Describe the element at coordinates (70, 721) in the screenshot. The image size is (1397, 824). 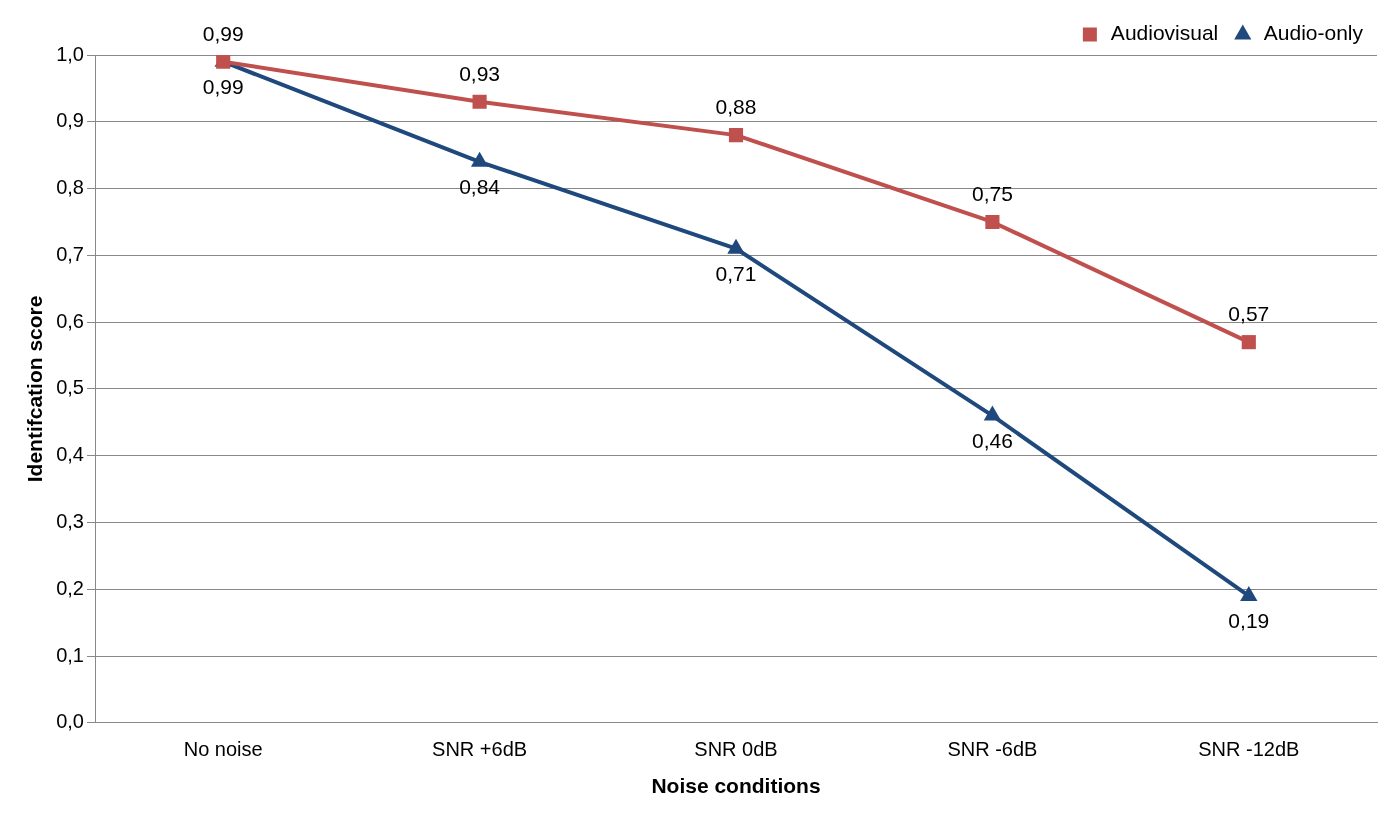
I see `y-tick-label: 0,0` at that location.